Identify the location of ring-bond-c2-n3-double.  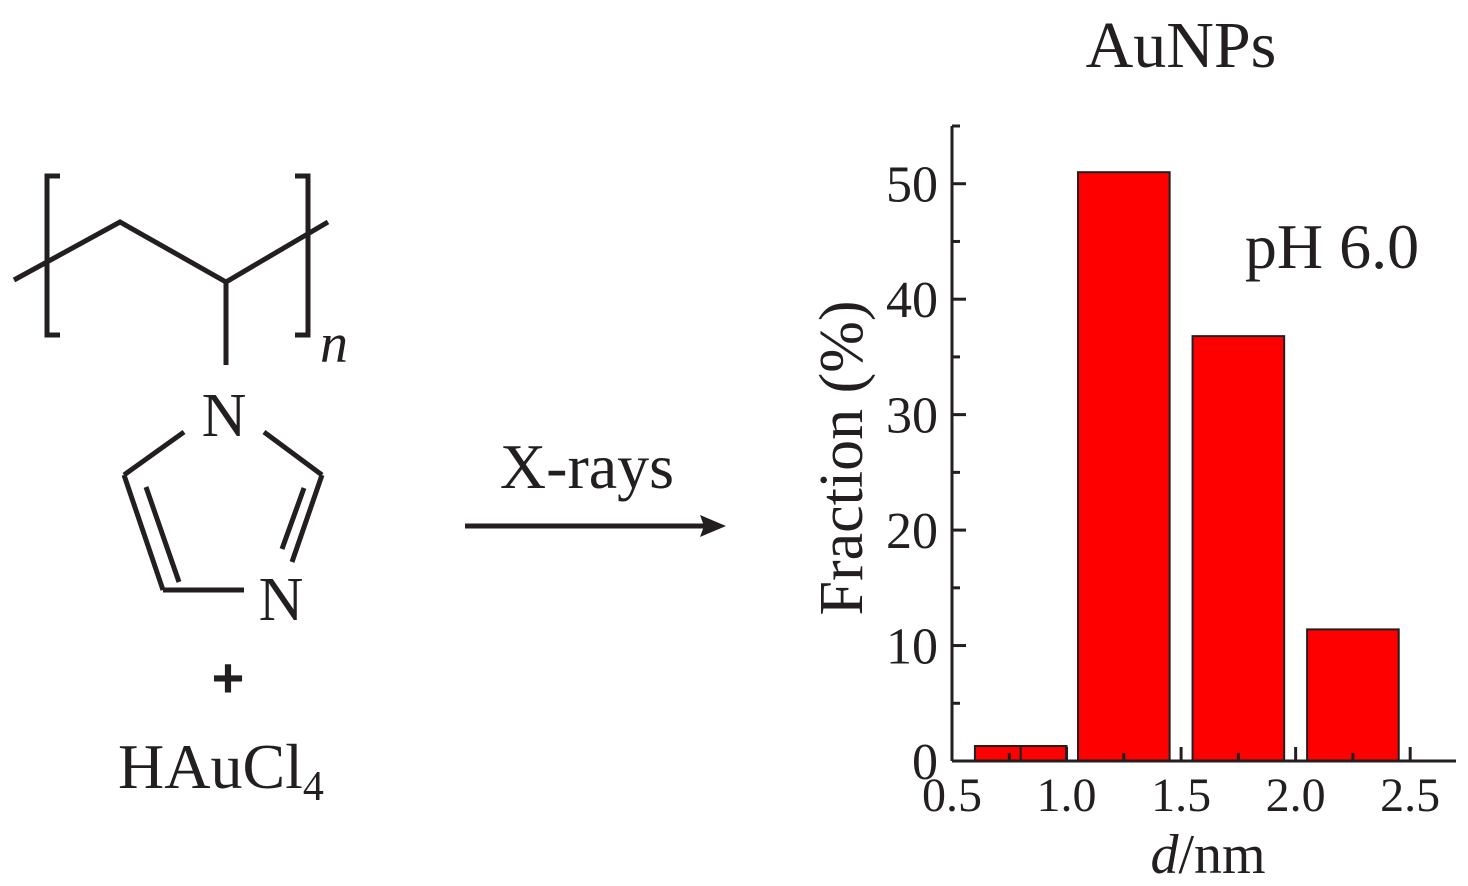
(293, 518).